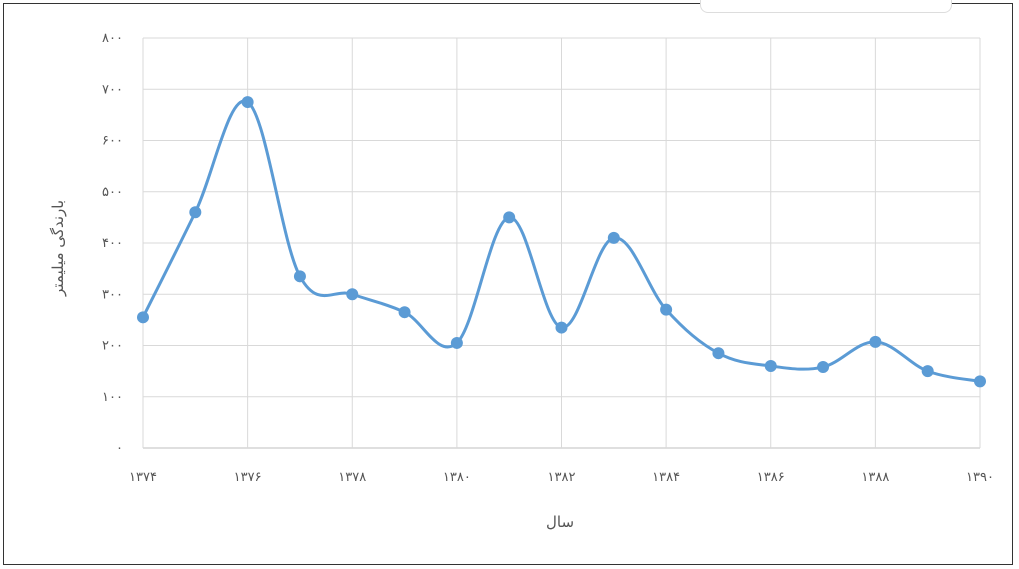  Describe the element at coordinates (826, 6) in the screenshot. I see `window-edge-decoration` at that location.